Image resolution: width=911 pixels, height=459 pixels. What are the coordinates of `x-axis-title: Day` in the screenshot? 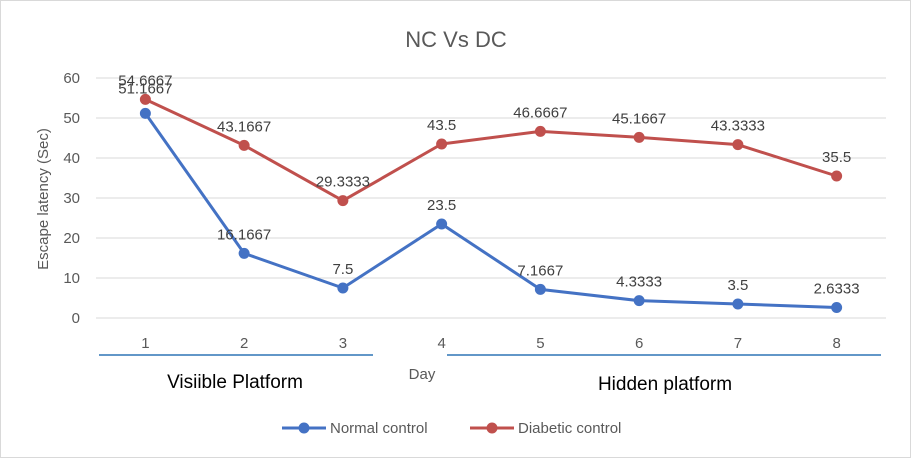 It's located at (422, 374).